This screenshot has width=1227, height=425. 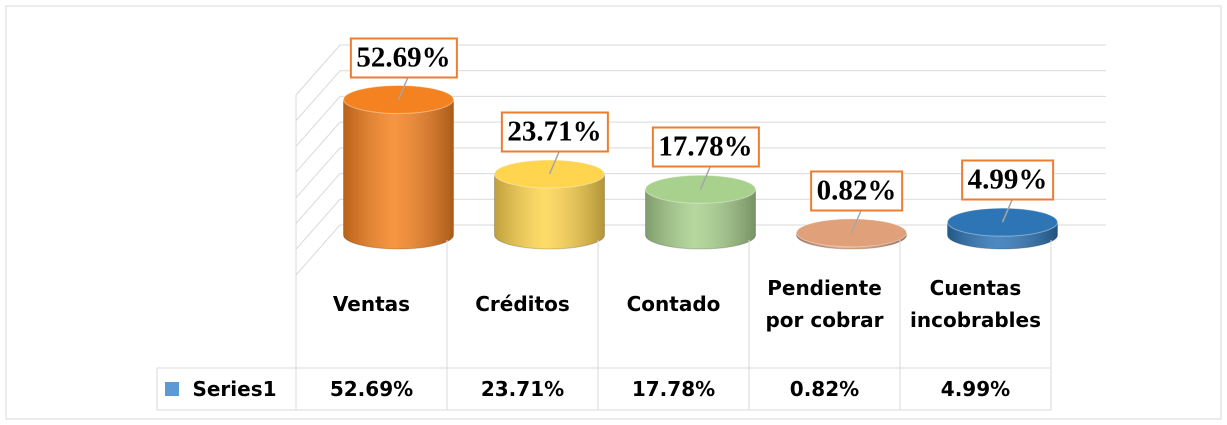 I want to click on table-value: 52.69%, so click(x=371, y=389).